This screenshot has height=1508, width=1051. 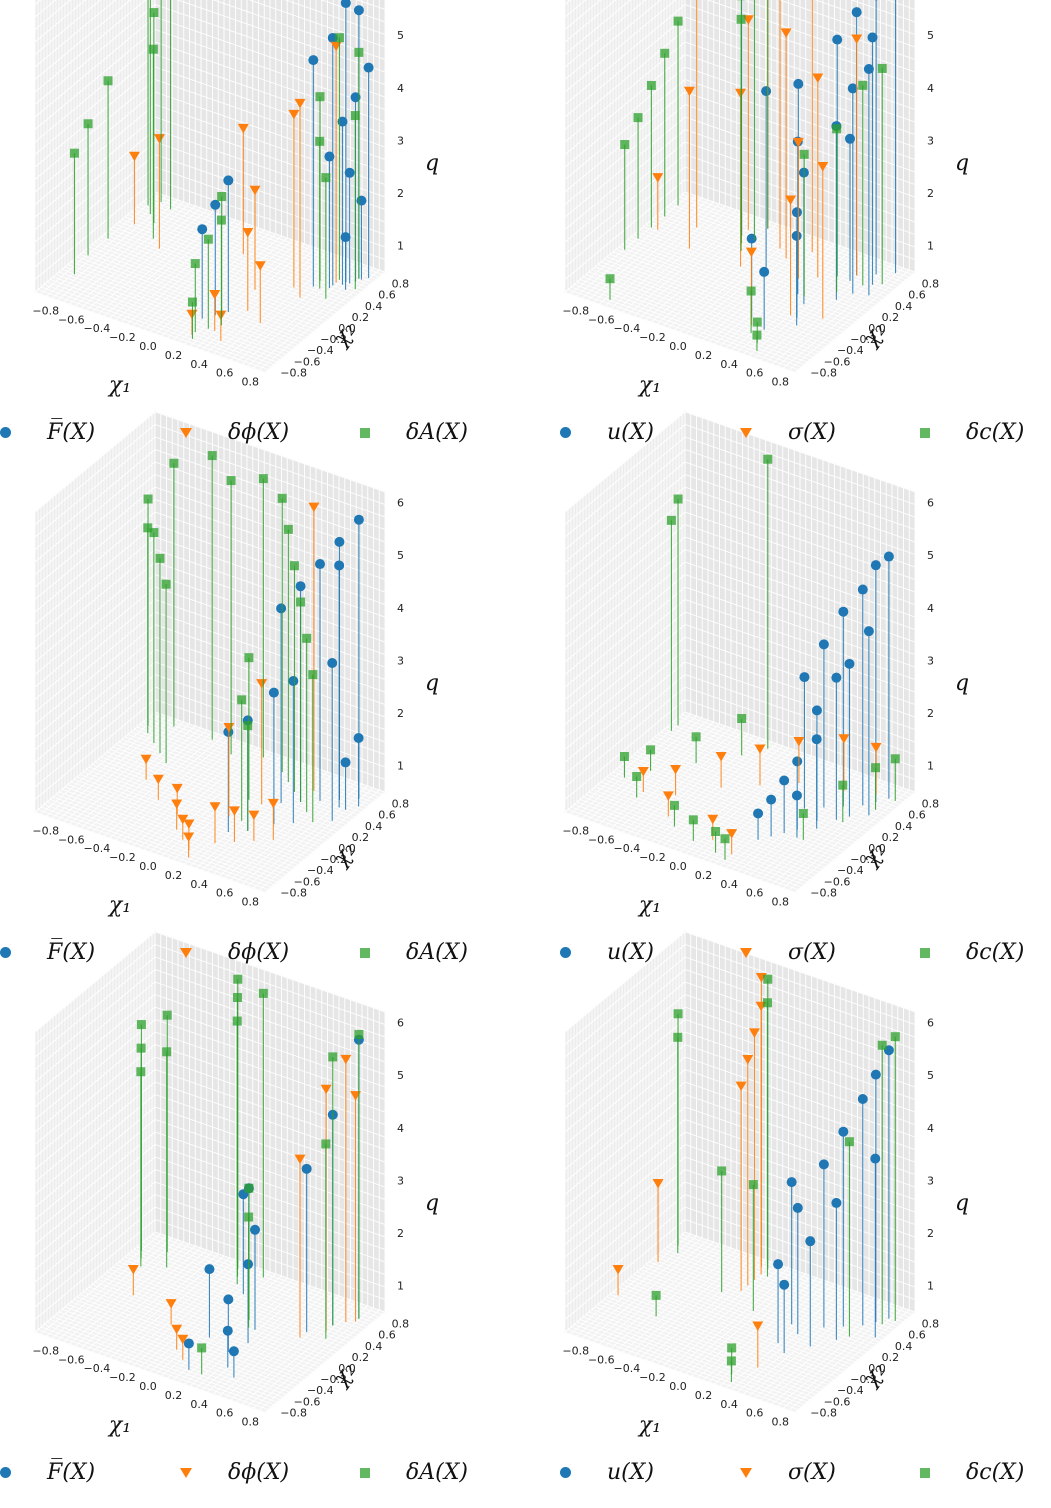 I want to click on x-tick-label: −0.2, so click(x=122, y=337).